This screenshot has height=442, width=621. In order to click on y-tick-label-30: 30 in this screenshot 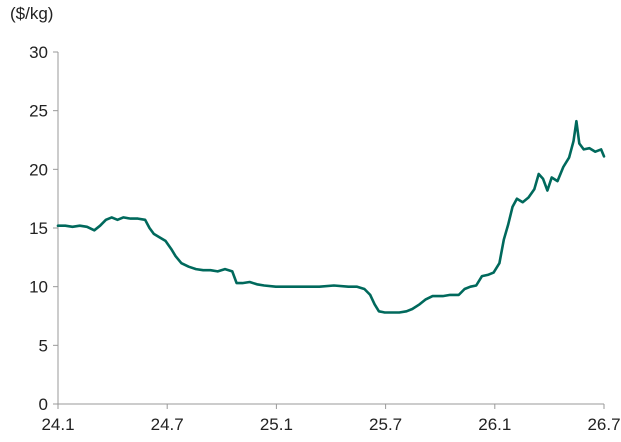, I will do `click(38, 52)`.